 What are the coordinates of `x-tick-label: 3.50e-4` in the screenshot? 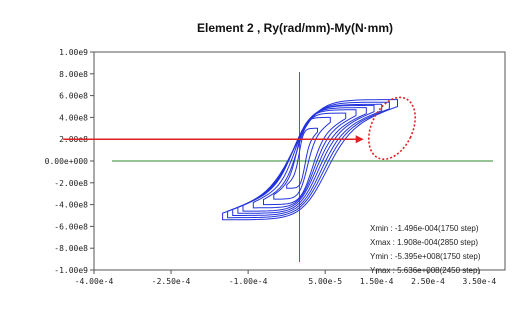 It's located at (479, 281).